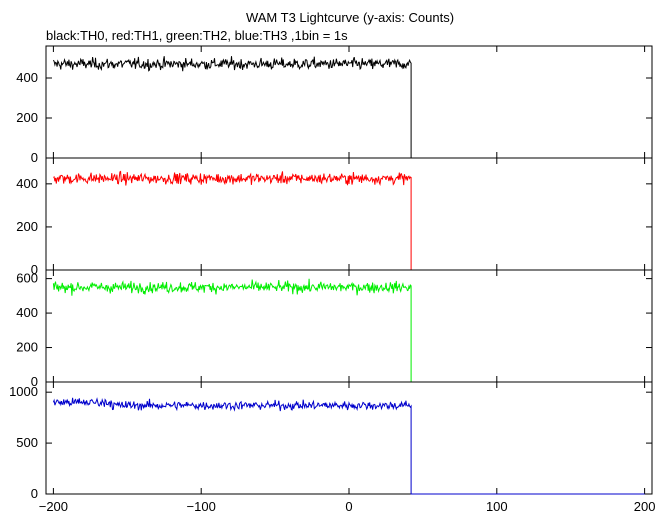 Image resolution: width=669 pixels, height=515 pixels. I want to click on x-tick-label: 100, so click(497, 506).